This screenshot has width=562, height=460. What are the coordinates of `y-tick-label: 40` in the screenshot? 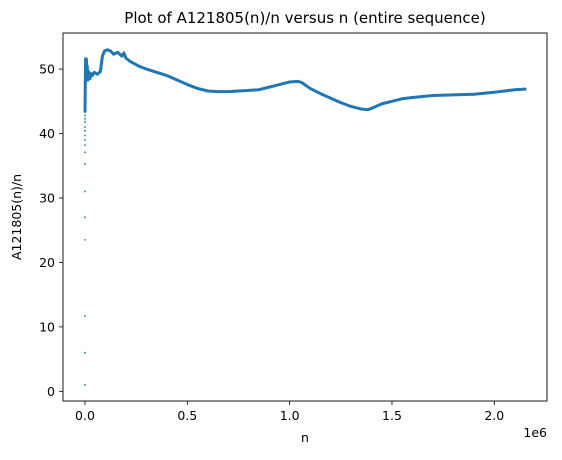 It's located at (47, 133).